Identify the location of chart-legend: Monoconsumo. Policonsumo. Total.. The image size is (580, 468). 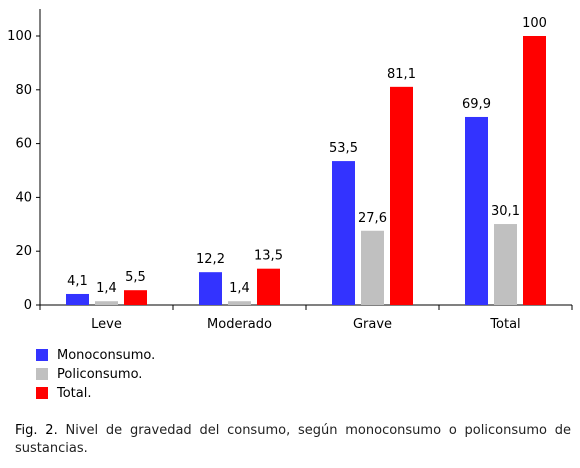
(95, 374).